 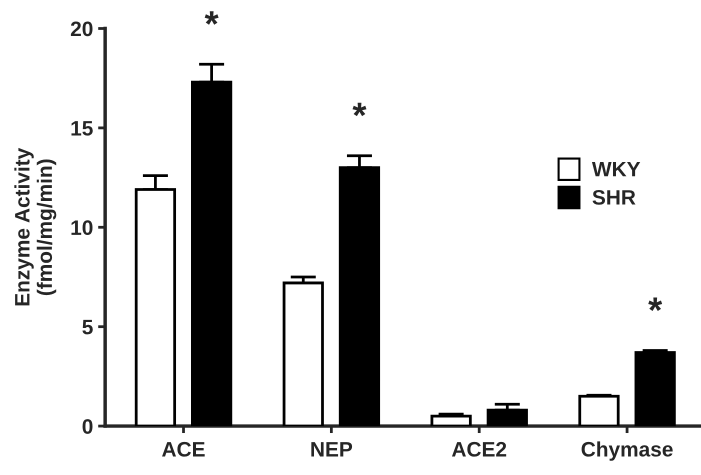 I want to click on x-tick-label: ACE2, so click(x=479, y=449).